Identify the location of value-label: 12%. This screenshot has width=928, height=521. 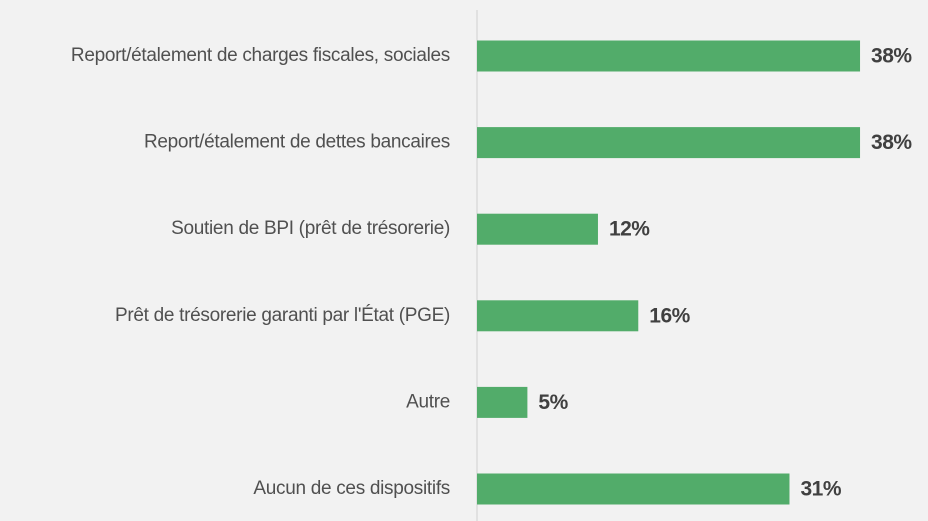
(629, 229).